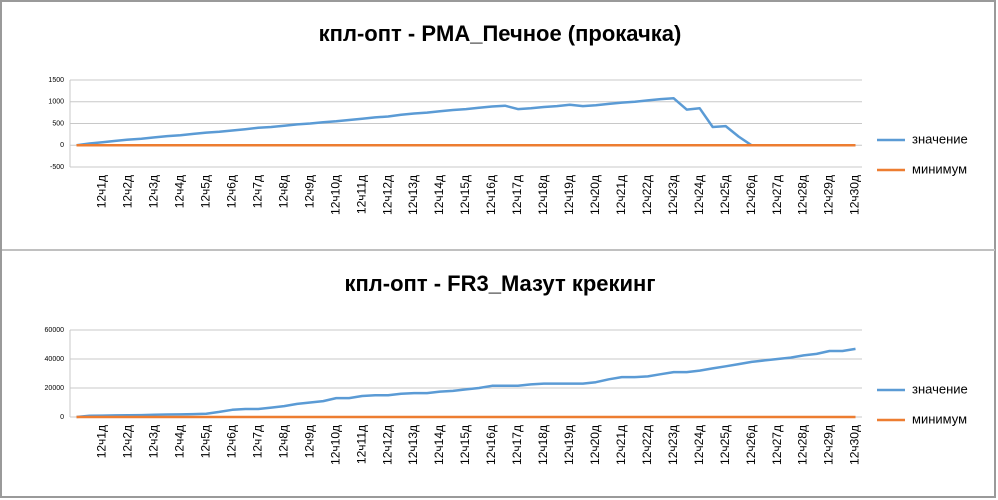 This screenshot has height=500, width=998. I want to click on y-tick-label: 20000, so click(55, 388).